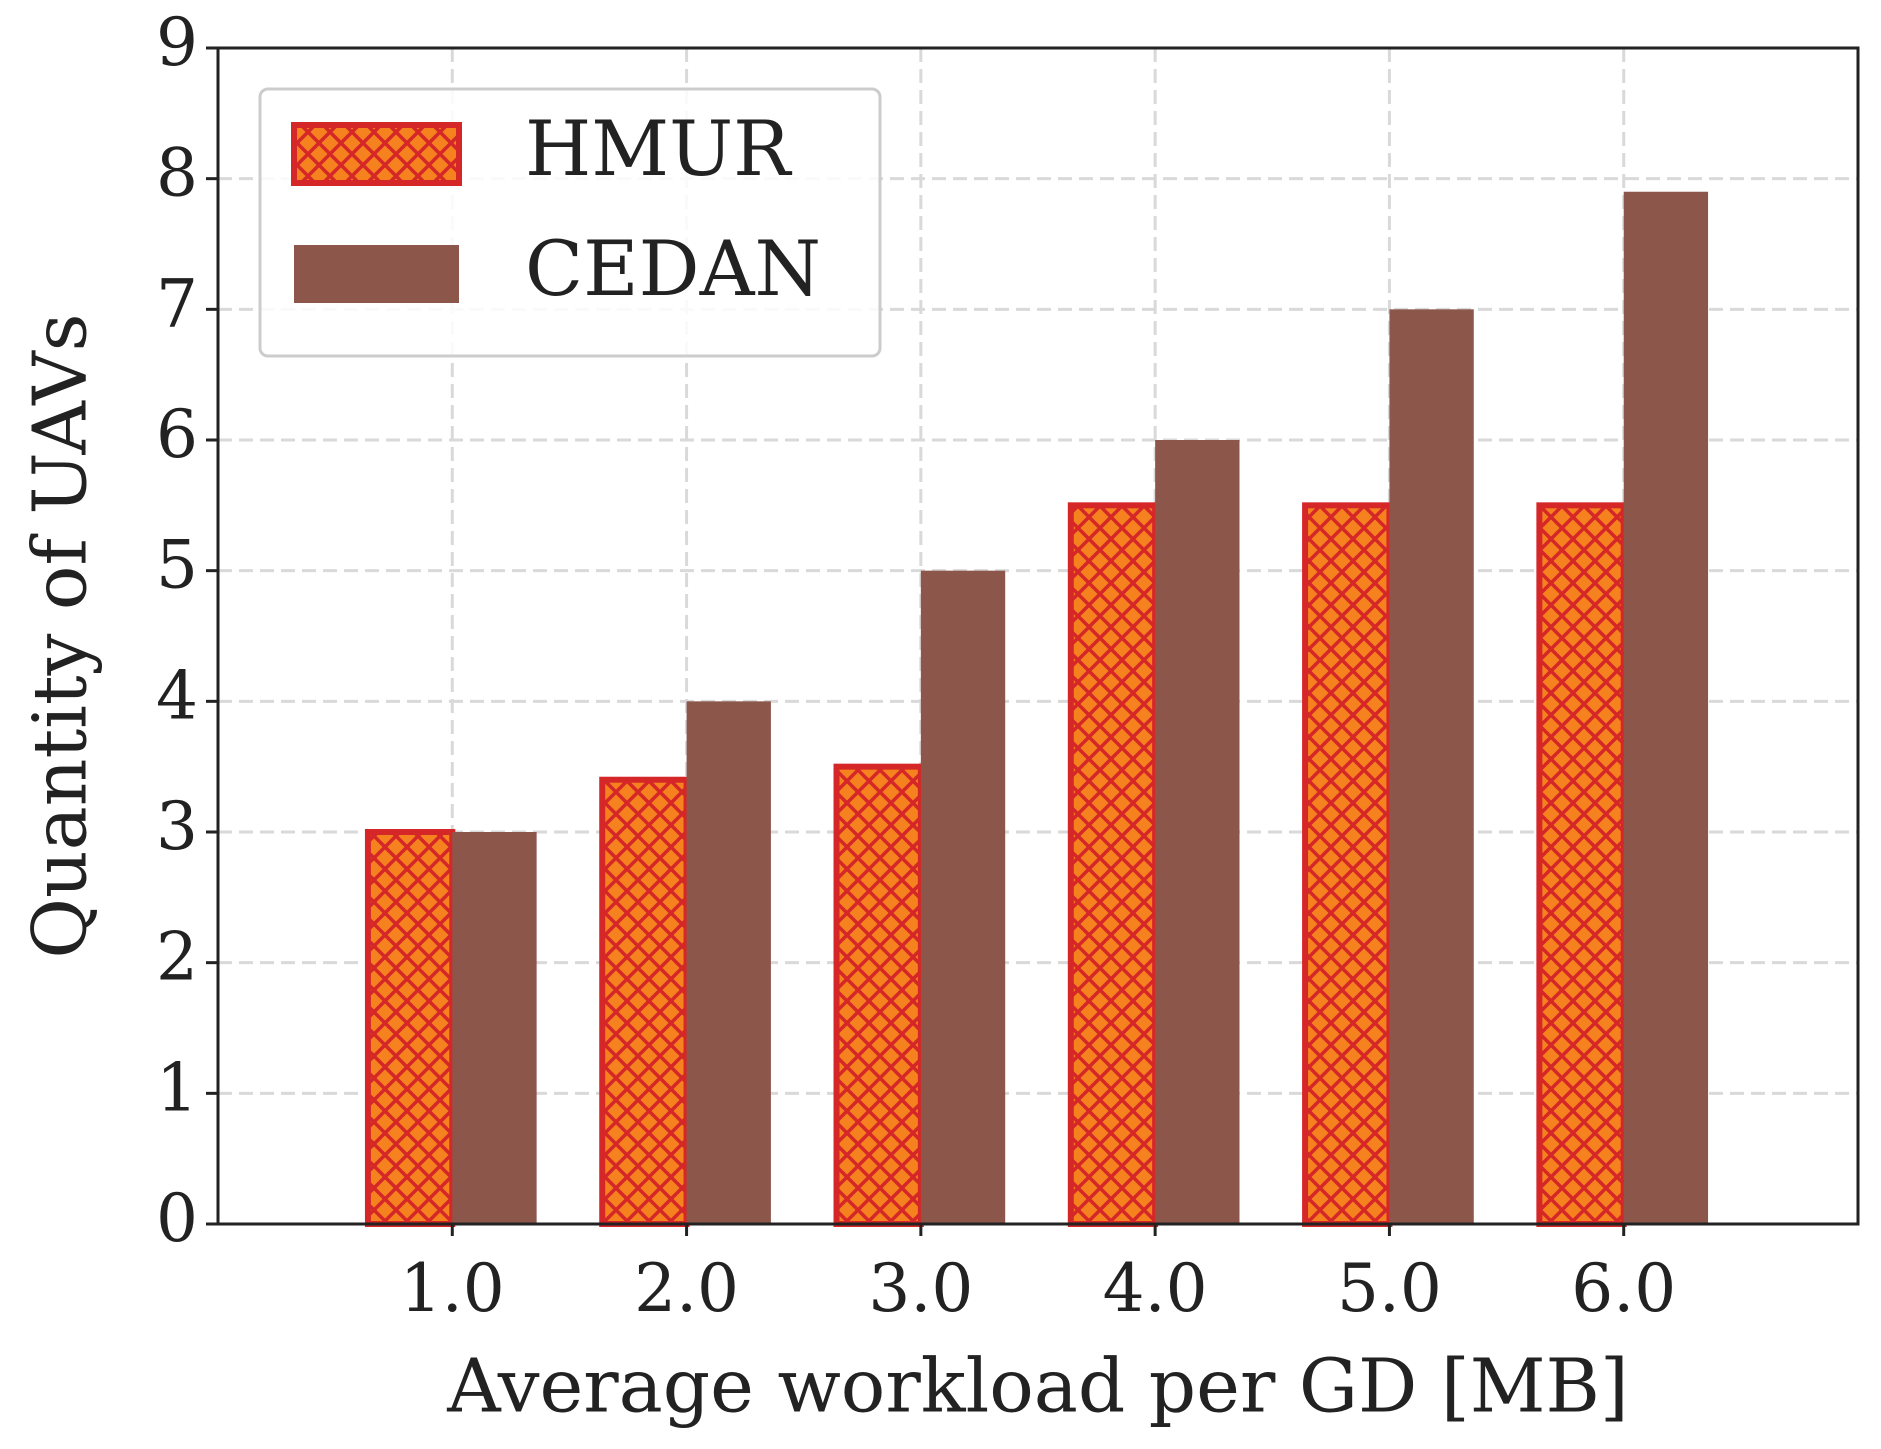 Image resolution: width=1881 pixels, height=1449 pixels. Describe the element at coordinates (1623, 1288) in the screenshot. I see `x-tick-label: 6.0` at that location.